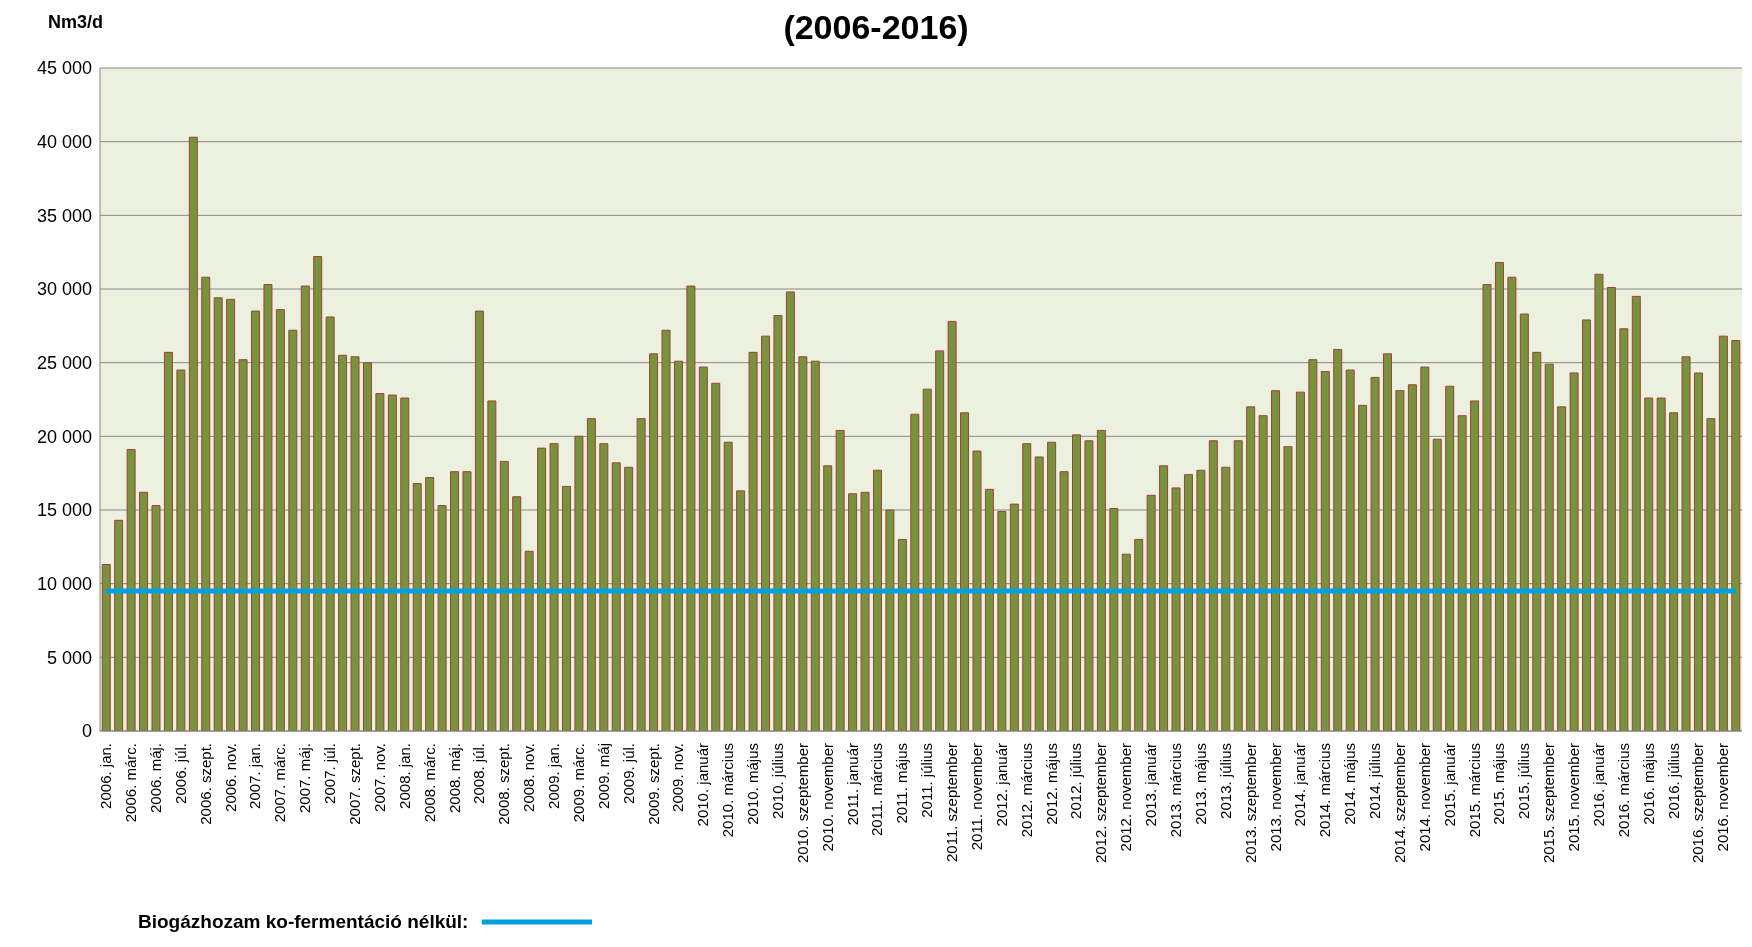  I want to click on x-tick-label: 2013. szeptember, so click(1250, 803).